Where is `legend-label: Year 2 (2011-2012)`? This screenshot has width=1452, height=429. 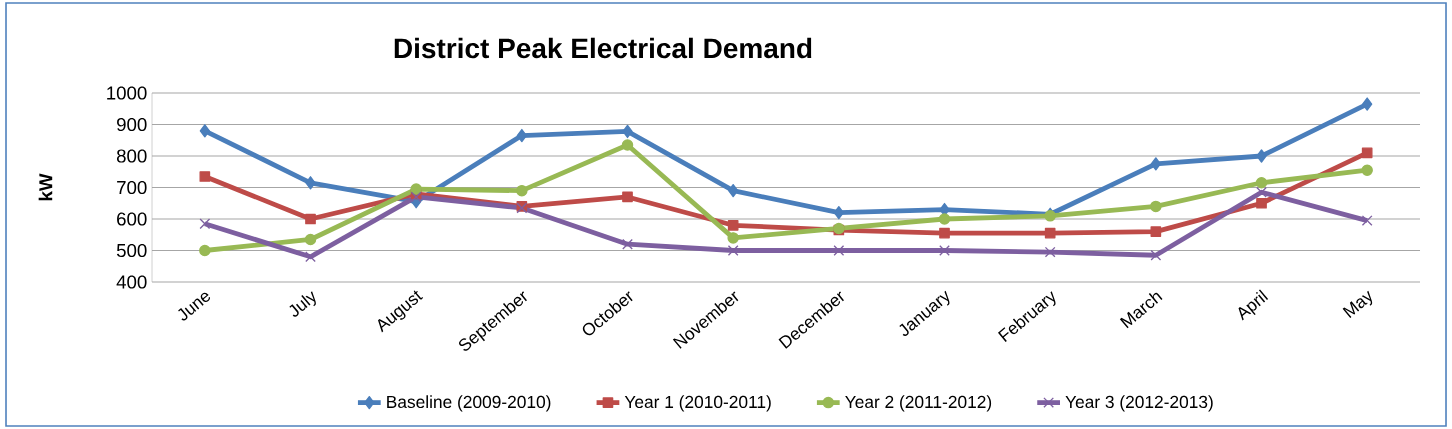
legend-label: Year 2 (2011-2012) is located at coordinates (918, 403).